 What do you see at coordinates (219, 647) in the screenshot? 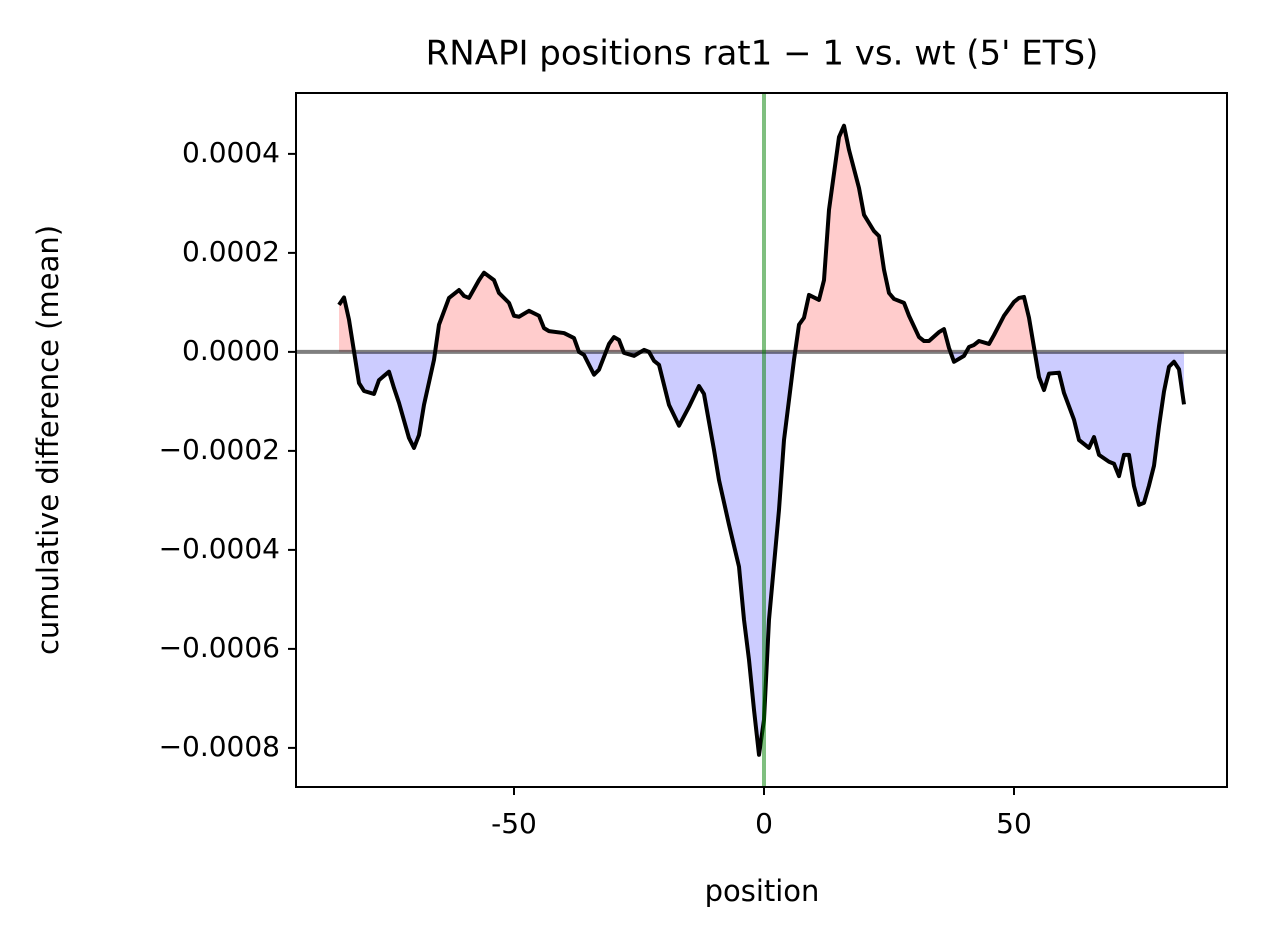
I see `y-tick-label: −0.0006` at bounding box center [219, 647].